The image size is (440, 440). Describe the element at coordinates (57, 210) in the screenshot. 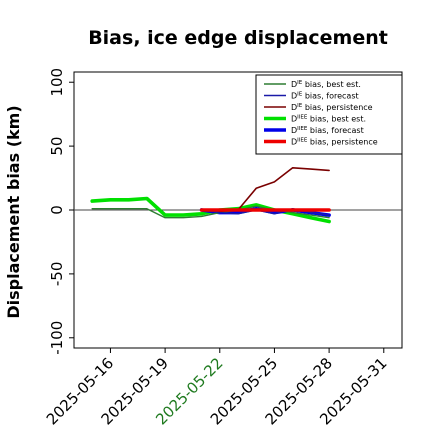

I see `y-tick-label: 0` at that location.